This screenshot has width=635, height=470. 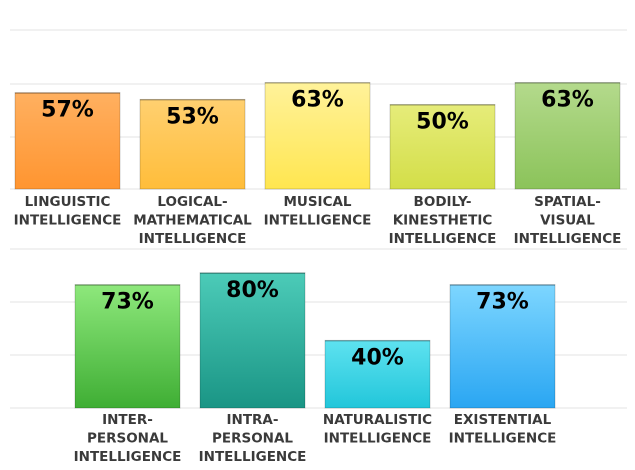 I want to click on category-label: EXISTENTIAL INTELLIGENCE, so click(x=503, y=429).